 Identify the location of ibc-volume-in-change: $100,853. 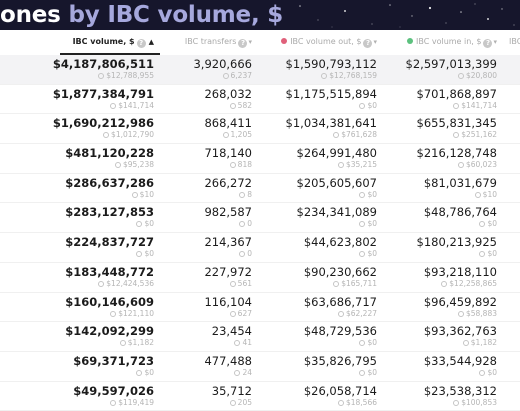
(460, 403).